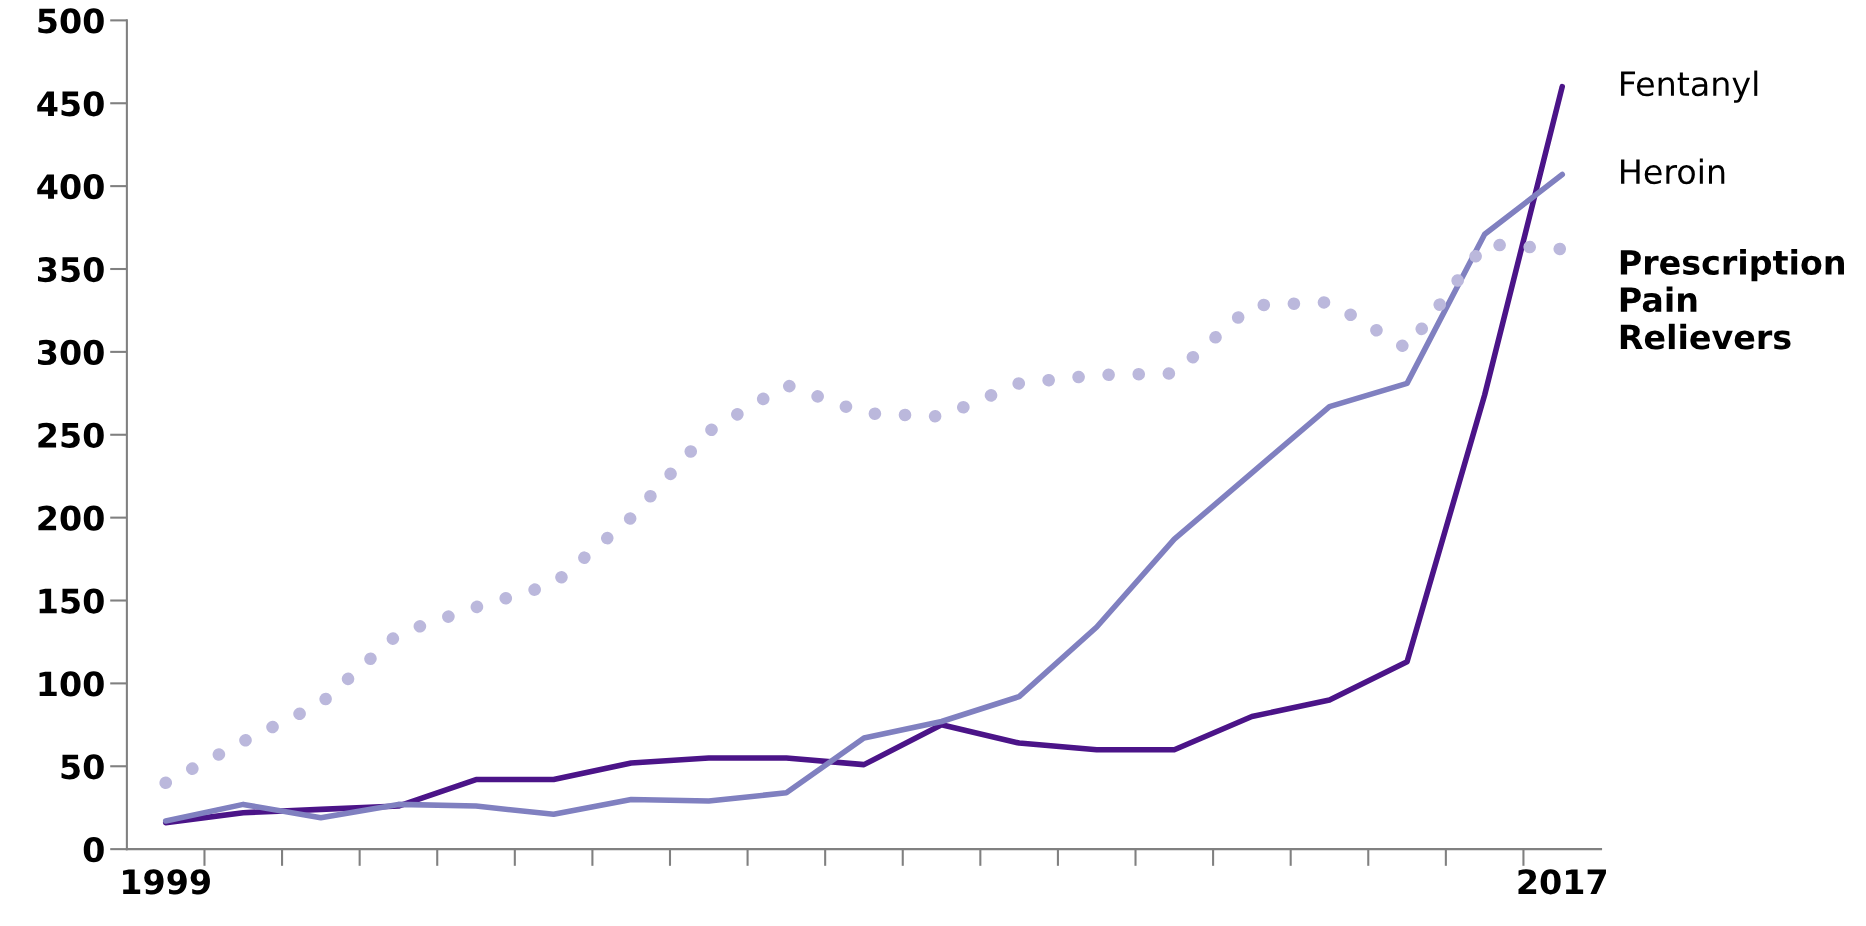  Describe the element at coordinates (1732, 299) in the screenshot. I see `series-label: Prescription Pain Relievers` at that location.